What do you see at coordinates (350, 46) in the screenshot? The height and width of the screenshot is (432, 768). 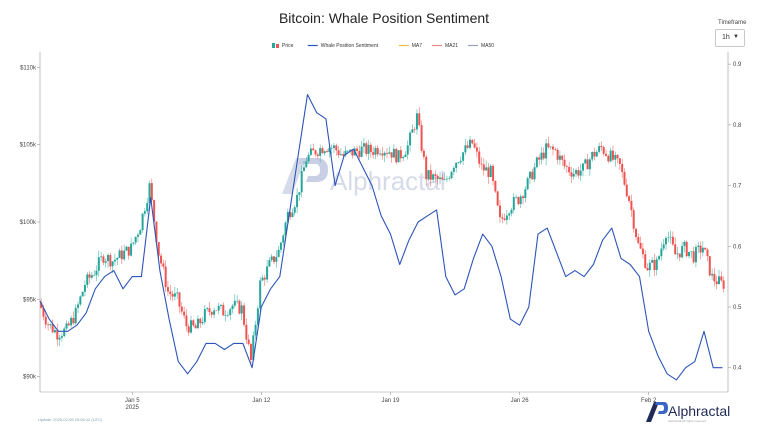 I see `legend-item-label: Whale Position Sentiment` at bounding box center [350, 46].